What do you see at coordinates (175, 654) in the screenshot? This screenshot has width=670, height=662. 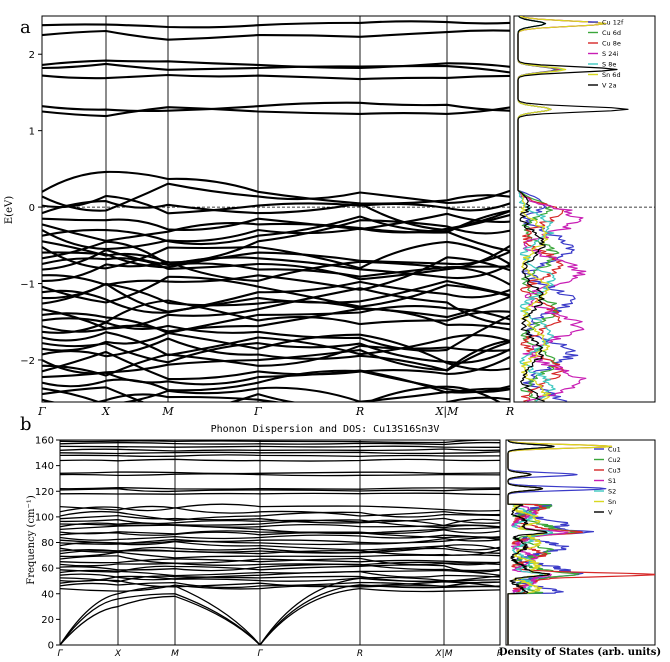 I see `panel-b-kpoint-label: M` at bounding box center [175, 654].